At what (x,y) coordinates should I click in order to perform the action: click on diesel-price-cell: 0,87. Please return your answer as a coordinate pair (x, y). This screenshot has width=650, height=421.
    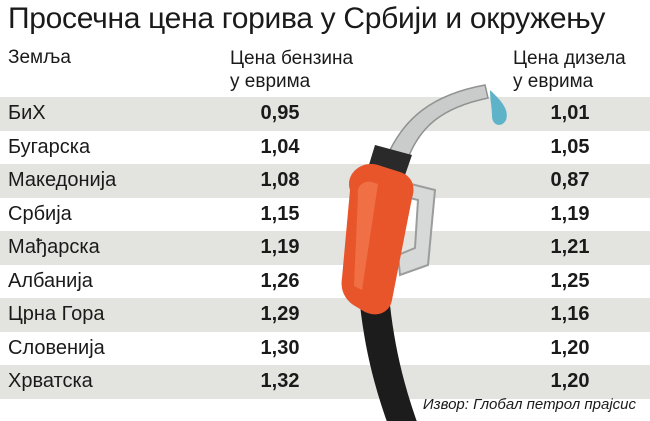
    Looking at the image, I should click on (570, 180).